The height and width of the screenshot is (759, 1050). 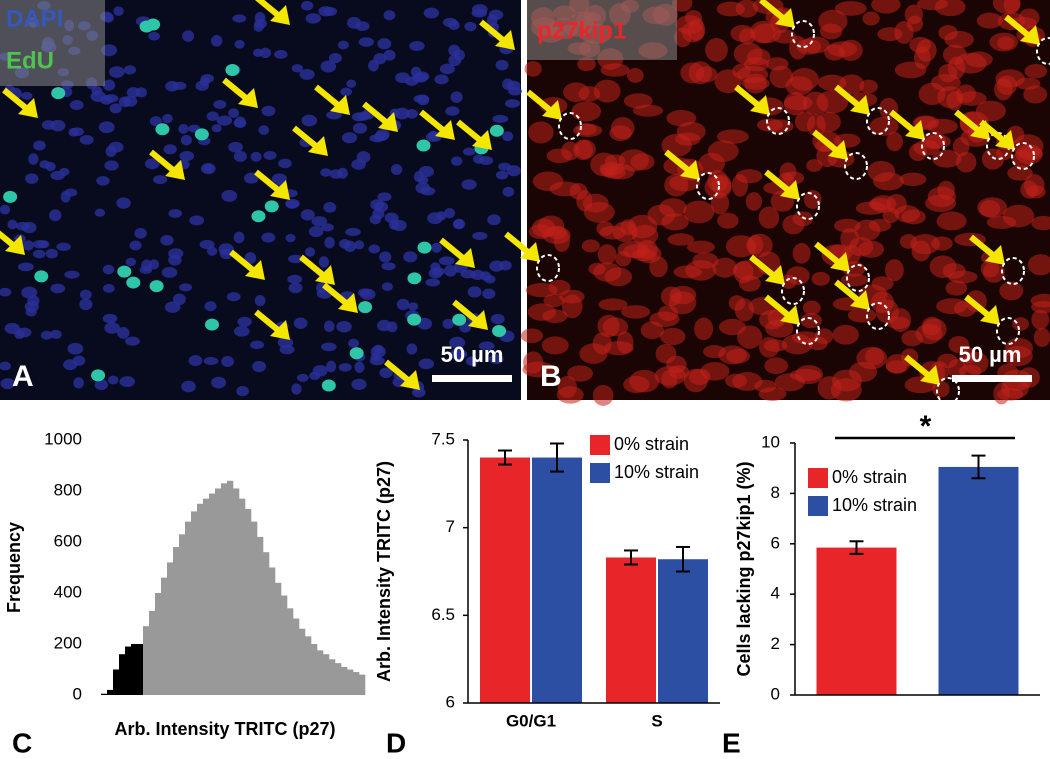 I want to click on scale-bar-label: 50 µm, so click(x=472, y=354).